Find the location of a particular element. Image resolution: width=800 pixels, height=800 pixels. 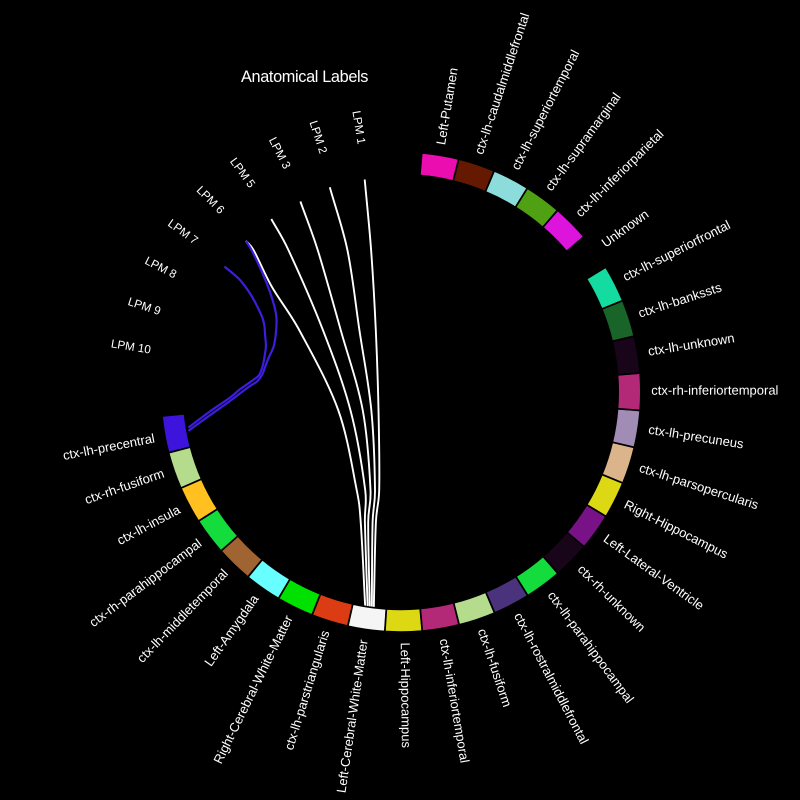

svg-text: LPM 1 is located at coordinates (358, 127).